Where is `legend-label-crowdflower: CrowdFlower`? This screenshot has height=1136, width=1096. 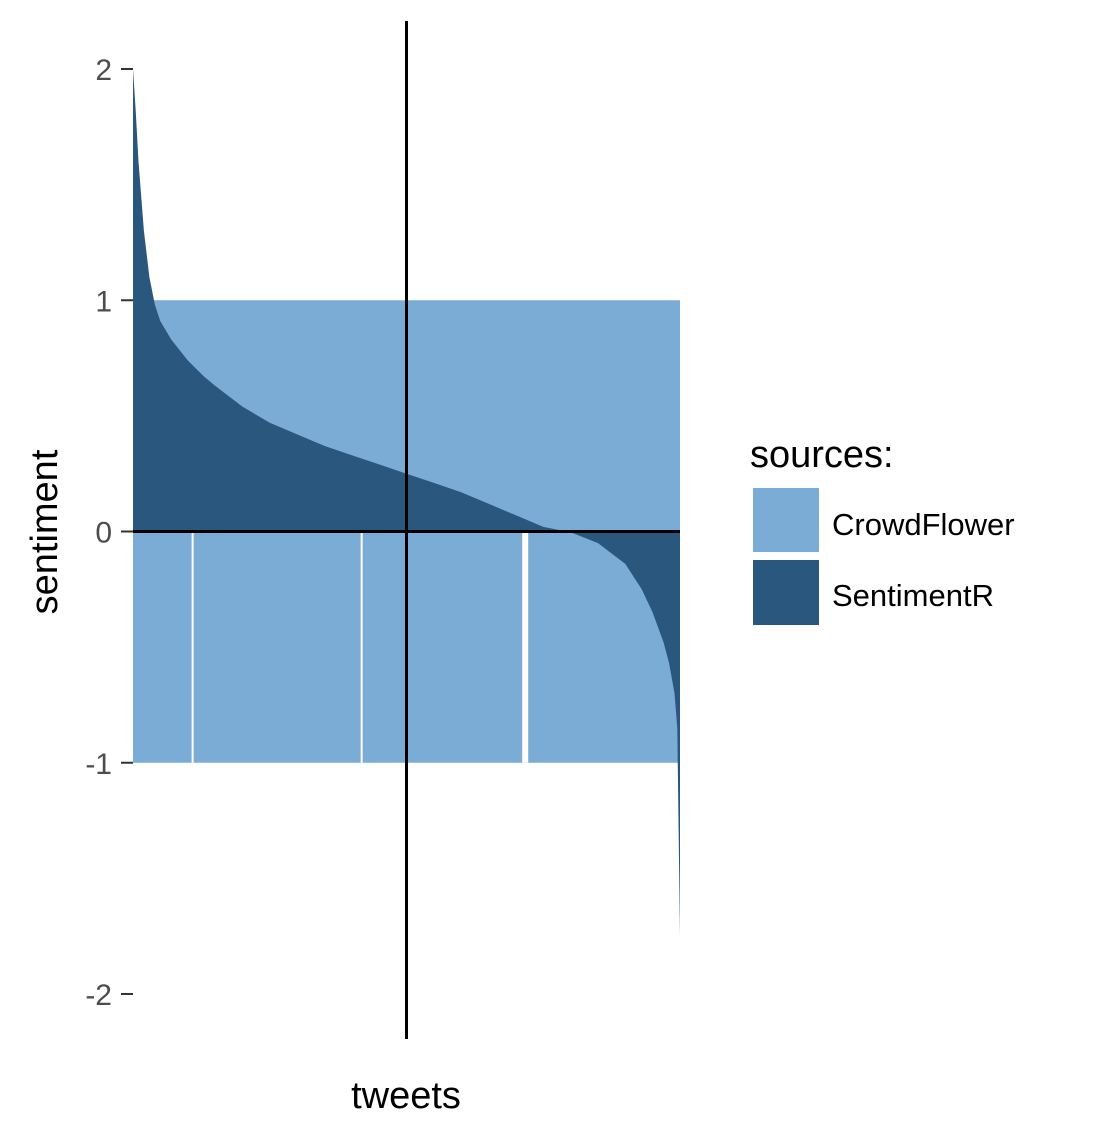
legend-label-crowdflower: CrowdFlower is located at coordinates (923, 524).